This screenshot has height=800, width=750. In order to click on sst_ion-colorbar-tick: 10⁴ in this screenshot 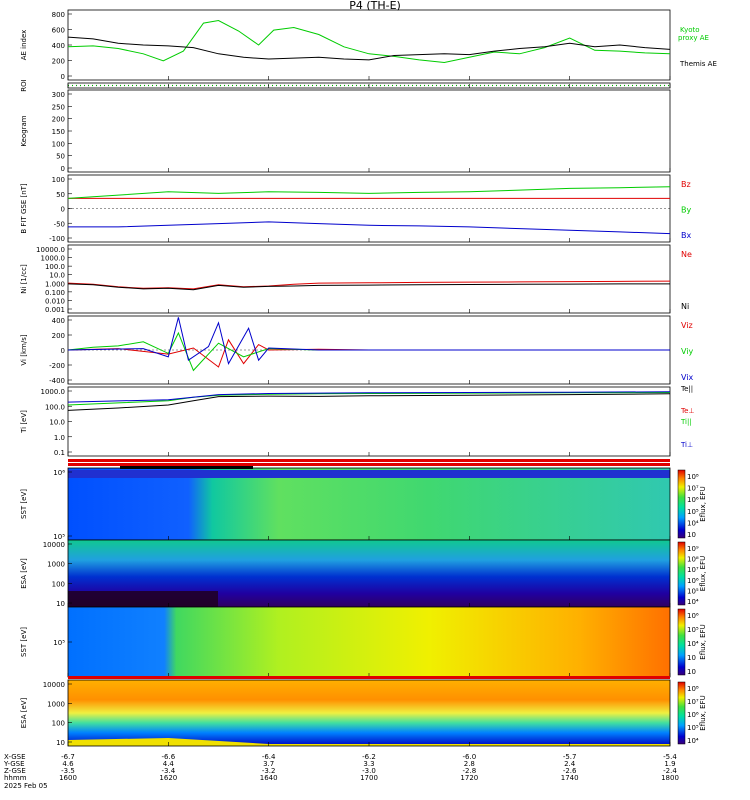, I will do `click(693, 644)`.